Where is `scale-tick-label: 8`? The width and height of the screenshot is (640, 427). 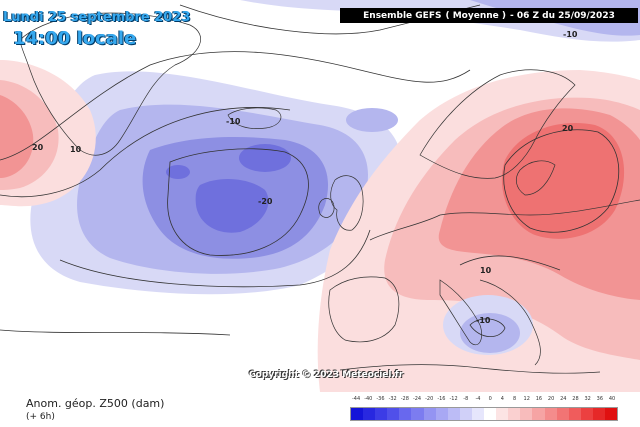 scale-tick-label: 8 is located at coordinates (514, 399).